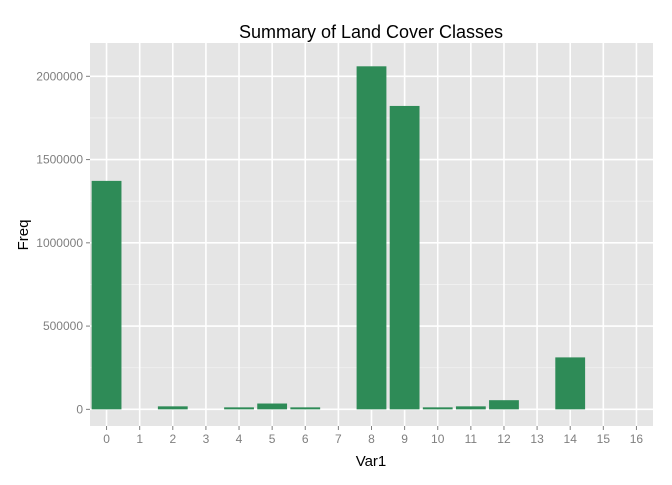  What do you see at coordinates (305, 439) in the screenshot?
I see `x-tick-label: 6` at bounding box center [305, 439].